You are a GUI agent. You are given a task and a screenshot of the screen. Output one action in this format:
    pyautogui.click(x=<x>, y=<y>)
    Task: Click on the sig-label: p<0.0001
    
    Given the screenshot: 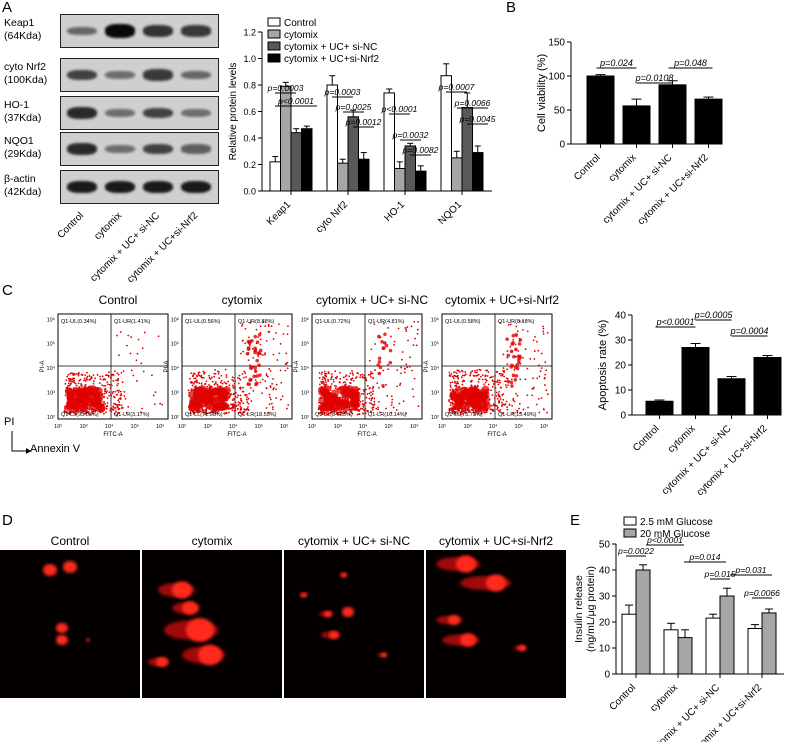 What is the action you would take?
    pyautogui.click(x=675, y=322)
    